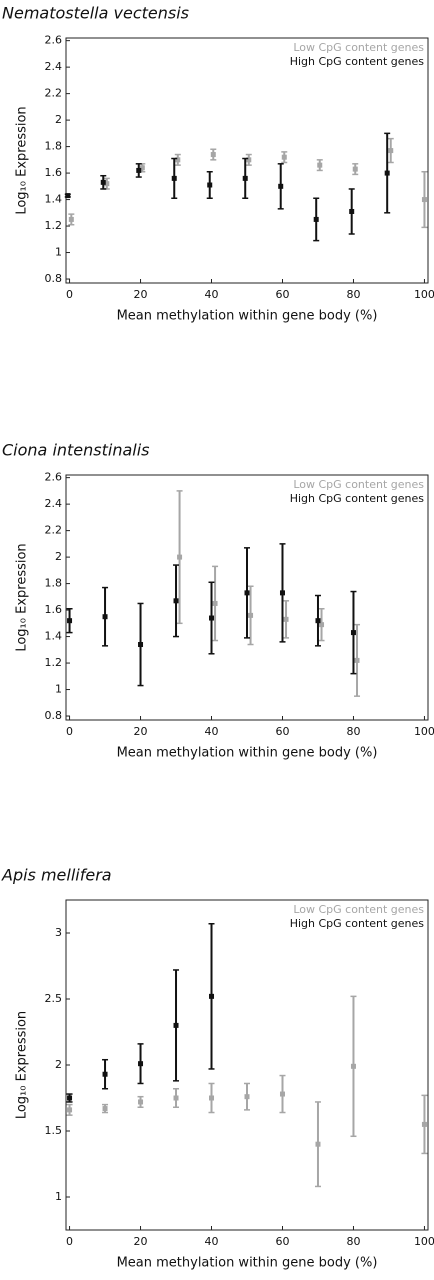 The height and width of the screenshot is (1280, 434). Describe the element at coordinates (54, 998) in the screenshot. I see `y-tick-label: 2.5` at that location.